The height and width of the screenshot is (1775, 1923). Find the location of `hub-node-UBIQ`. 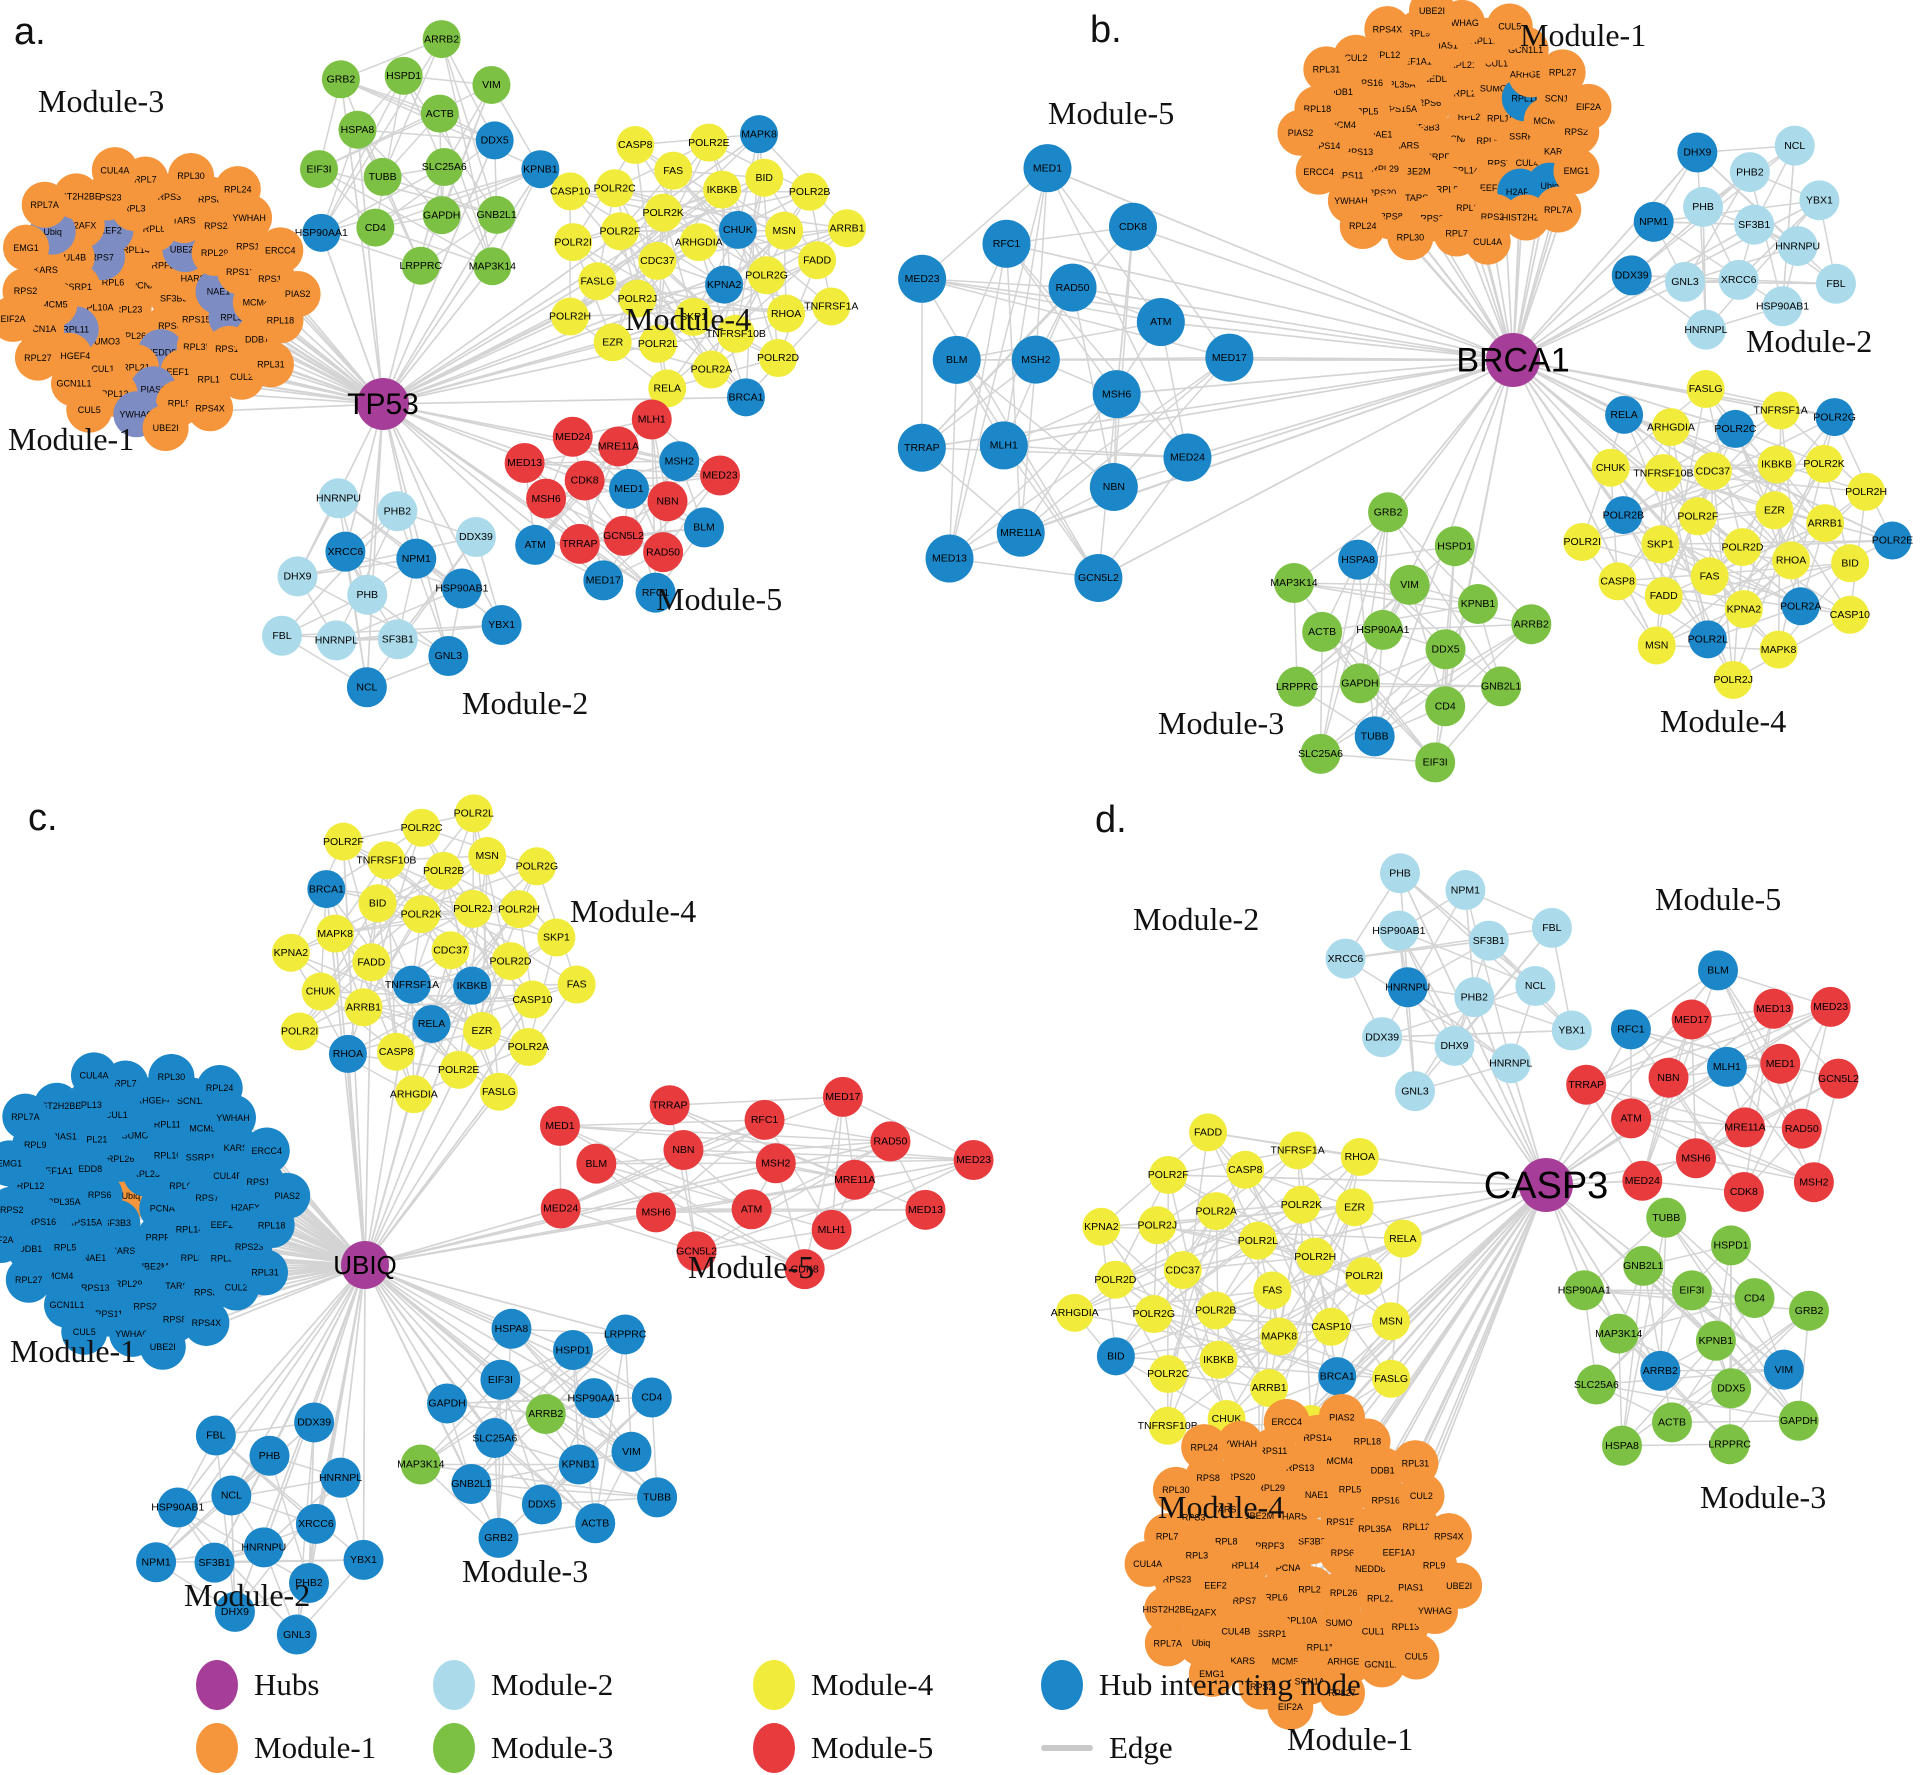

hub-node-UBIQ is located at coordinates (365, 1265).